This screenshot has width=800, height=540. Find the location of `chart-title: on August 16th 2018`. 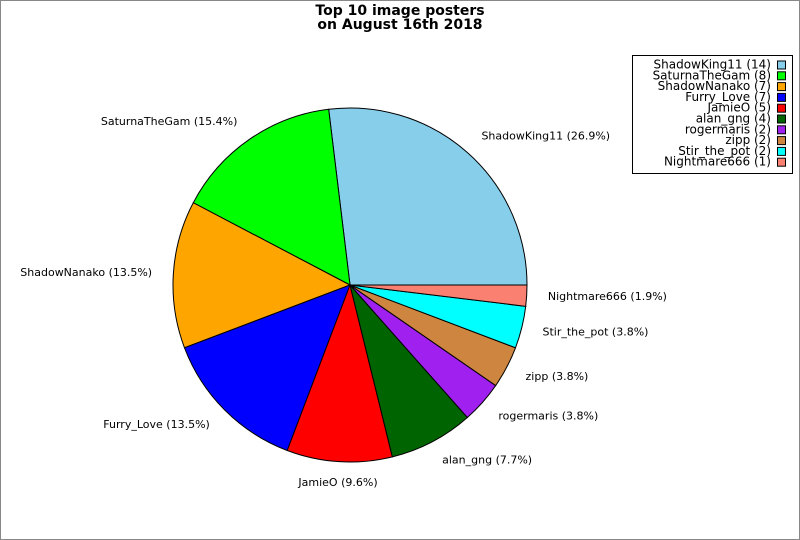

chart-title: on August 16th 2018 is located at coordinates (399, 25).